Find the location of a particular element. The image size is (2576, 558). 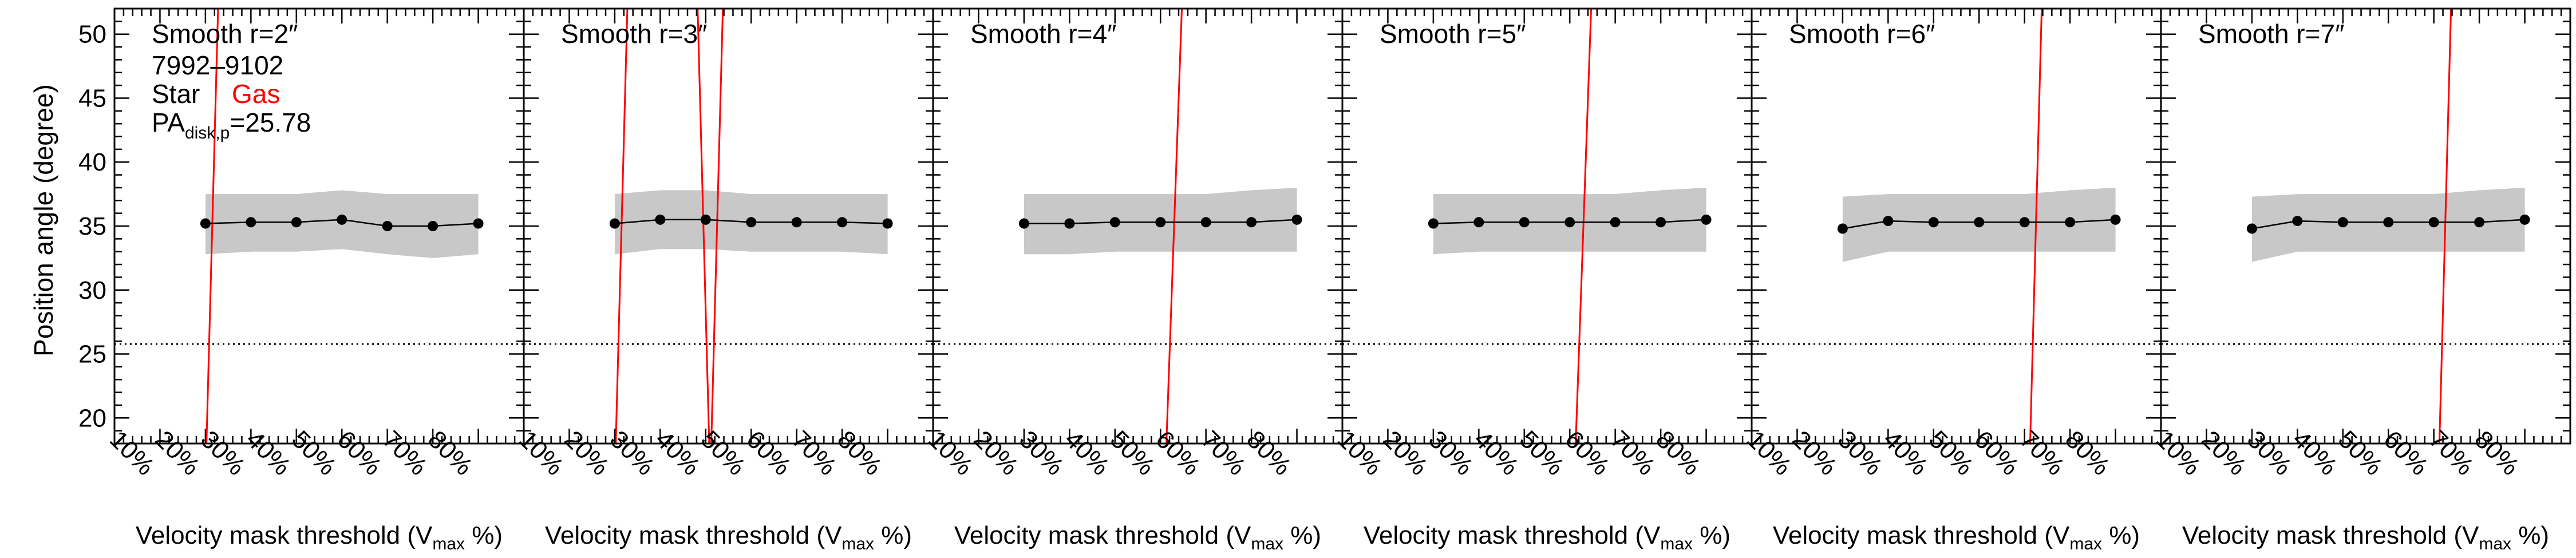

legend-gas-label: Gas is located at coordinates (256, 94).